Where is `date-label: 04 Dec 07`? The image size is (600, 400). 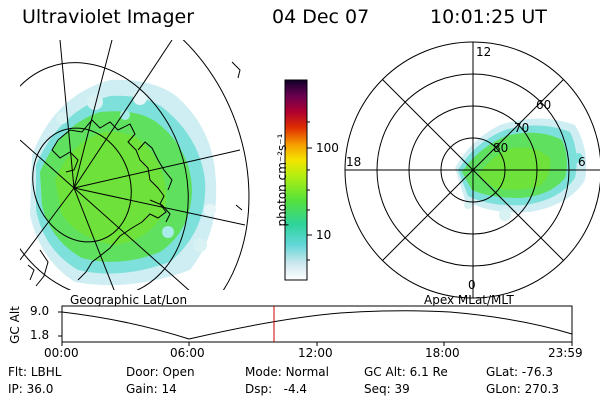 date-label: 04 Dec 07 is located at coordinates (321, 17).